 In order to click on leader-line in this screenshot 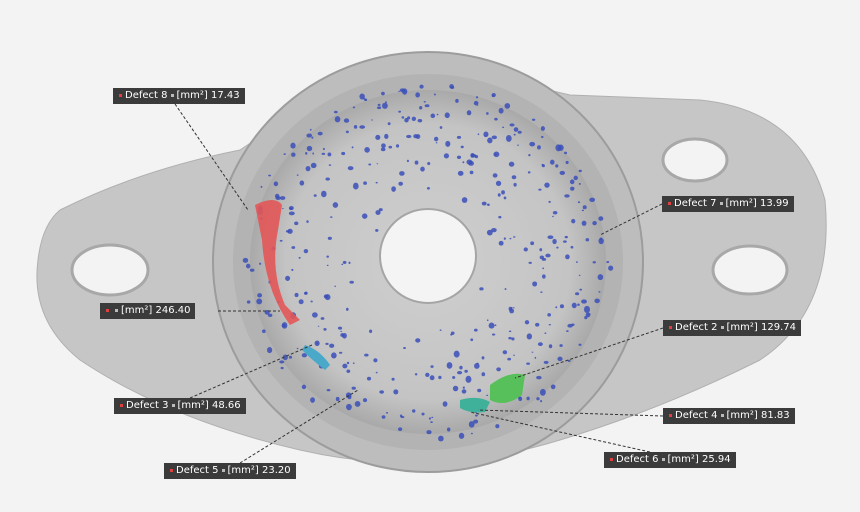, I will do `click(560, 432)`.